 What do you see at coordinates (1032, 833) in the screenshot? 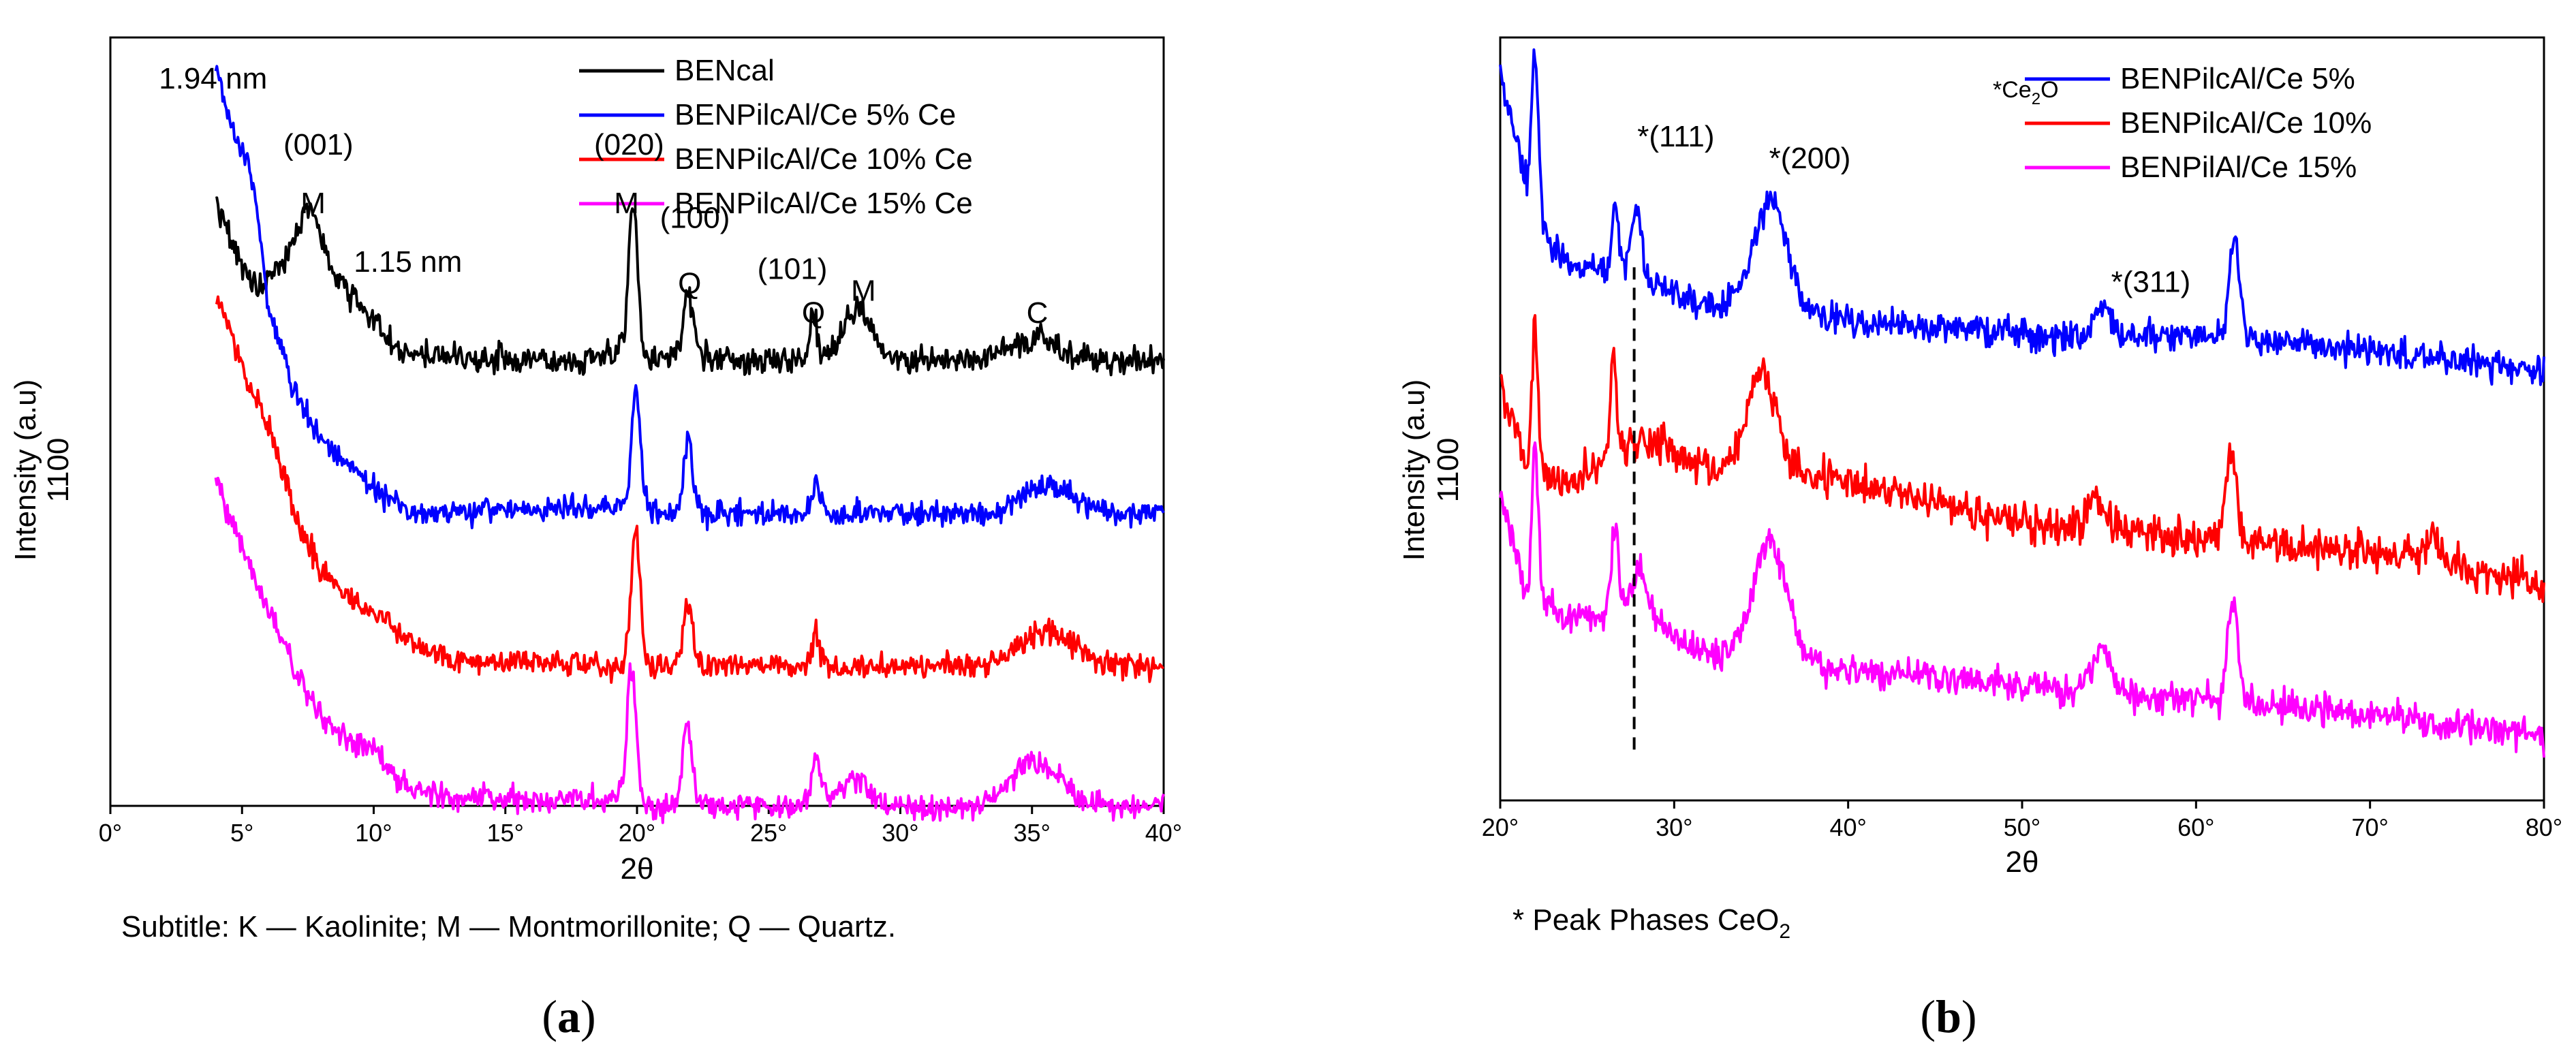
I see `x-tick-label-a: 35°` at bounding box center [1032, 833].